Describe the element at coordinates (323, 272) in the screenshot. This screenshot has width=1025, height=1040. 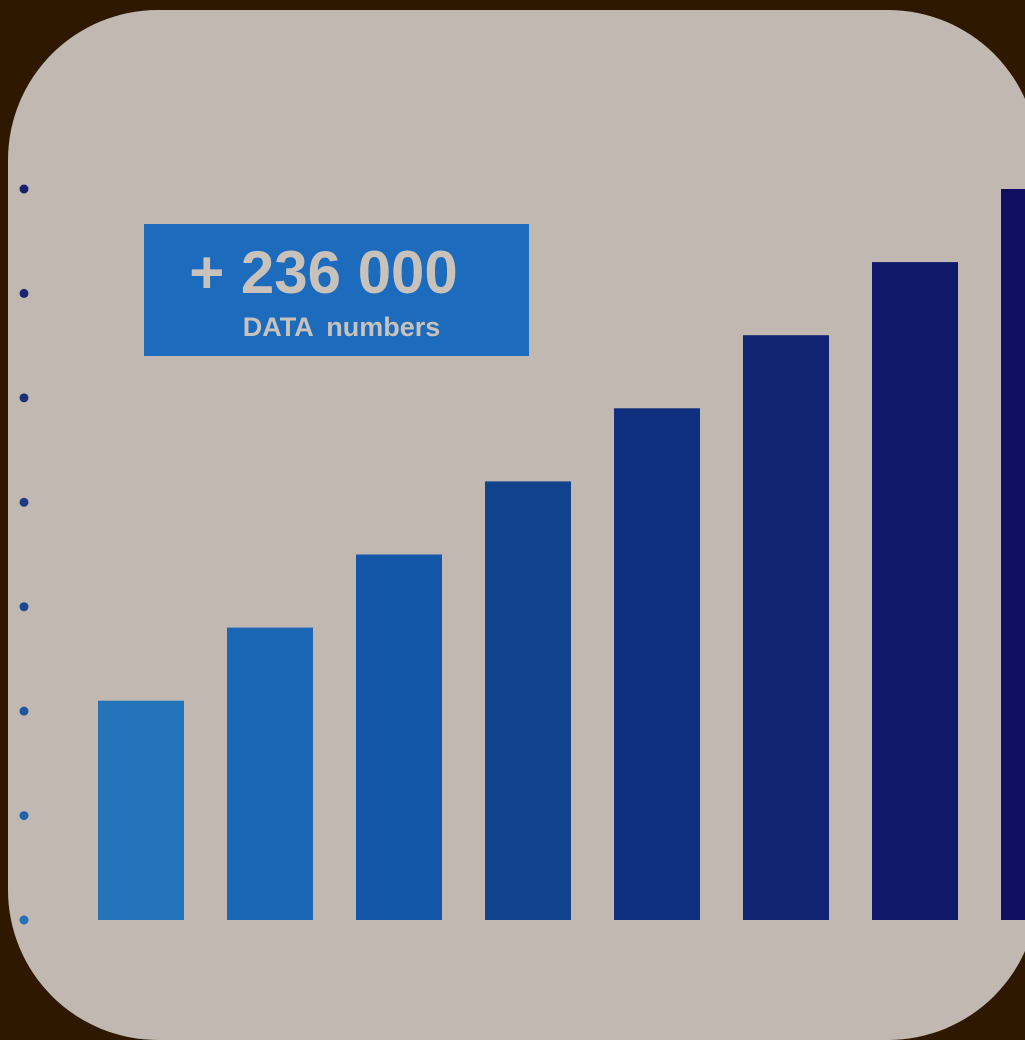
I see `stat-value: + 236 000` at that location.